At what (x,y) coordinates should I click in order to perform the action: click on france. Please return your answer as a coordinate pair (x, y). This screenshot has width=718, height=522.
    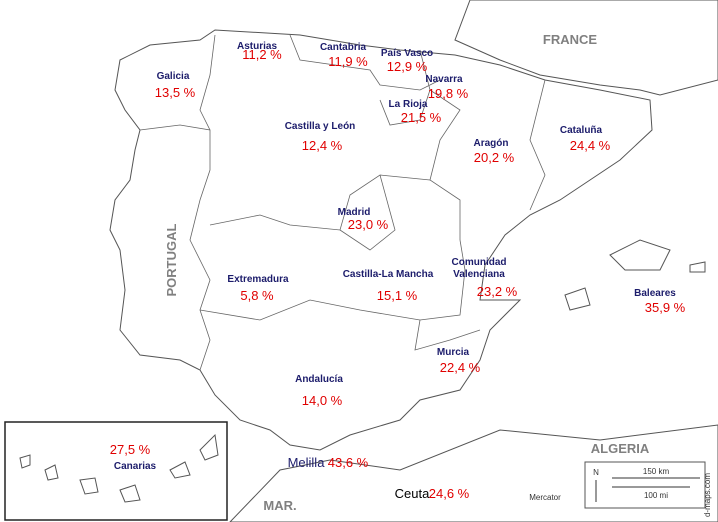
    Looking at the image, I should click on (586, 48).